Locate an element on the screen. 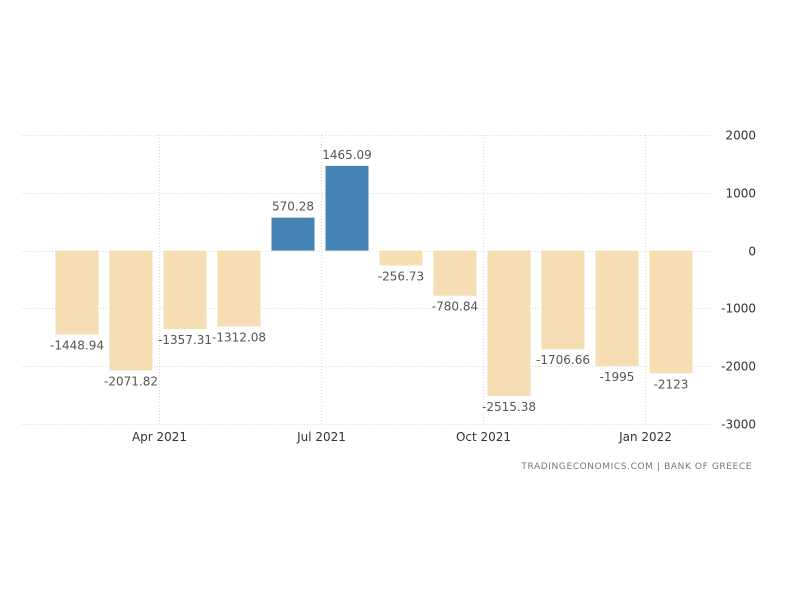 The width and height of the screenshot is (800, 600). bar-value-label: 570.28 is located at coordinates (293, 207).